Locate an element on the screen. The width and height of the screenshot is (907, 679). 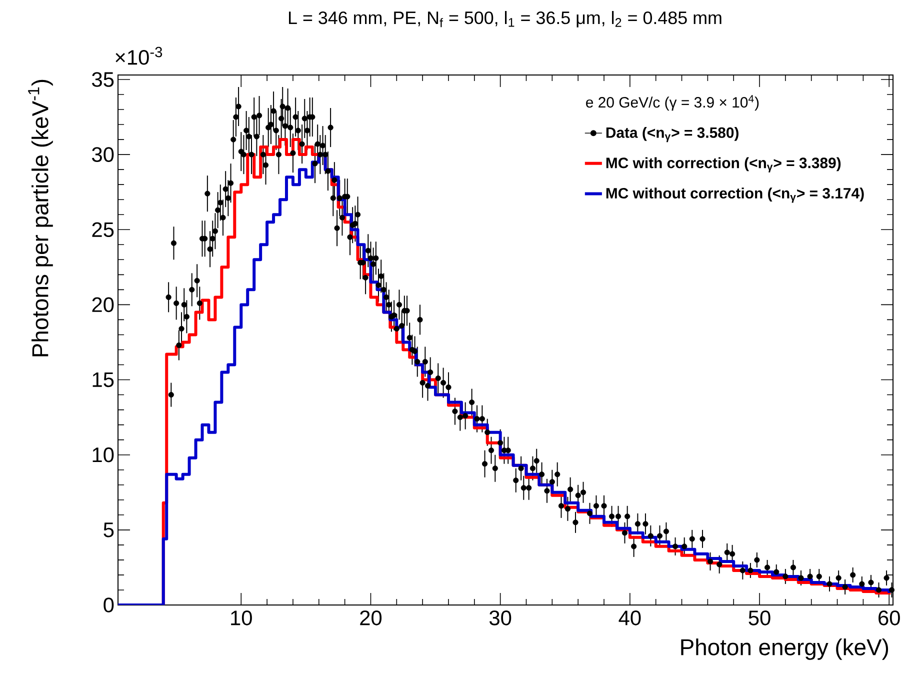
chart-title: L = 346 mm, PE, N$_{f}$ = 500, l$_{1}$ = 36.5 μm, l$_{2}$ = 0.485 mm is located at coordinates (505, 19).